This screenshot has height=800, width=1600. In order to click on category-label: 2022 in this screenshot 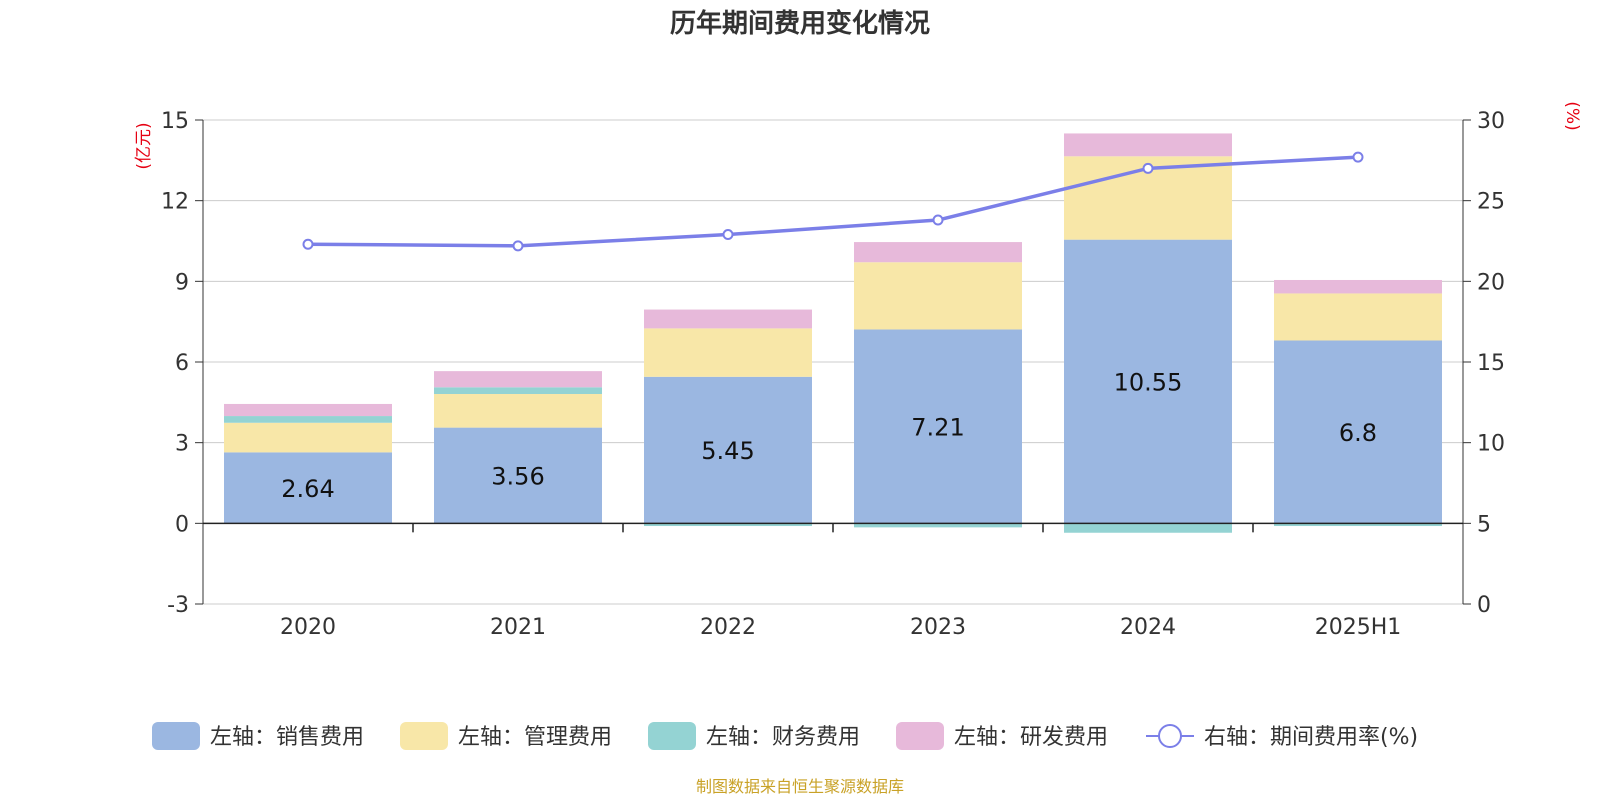, I will do `click(728, 627)`.